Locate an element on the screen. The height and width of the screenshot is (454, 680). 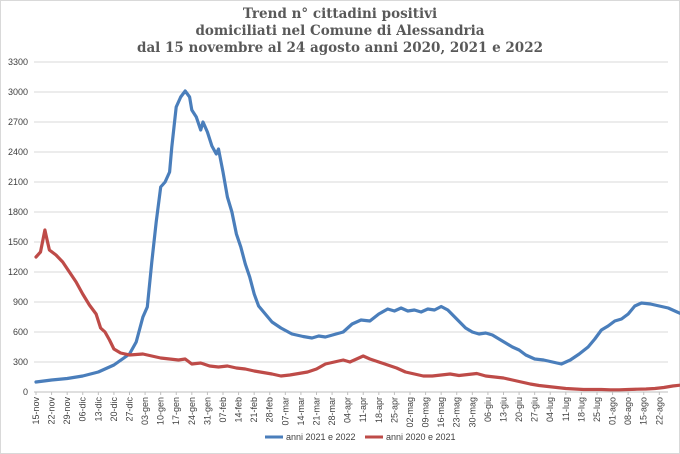
y-tick-label: 300 is located at coordinates (20, 362).